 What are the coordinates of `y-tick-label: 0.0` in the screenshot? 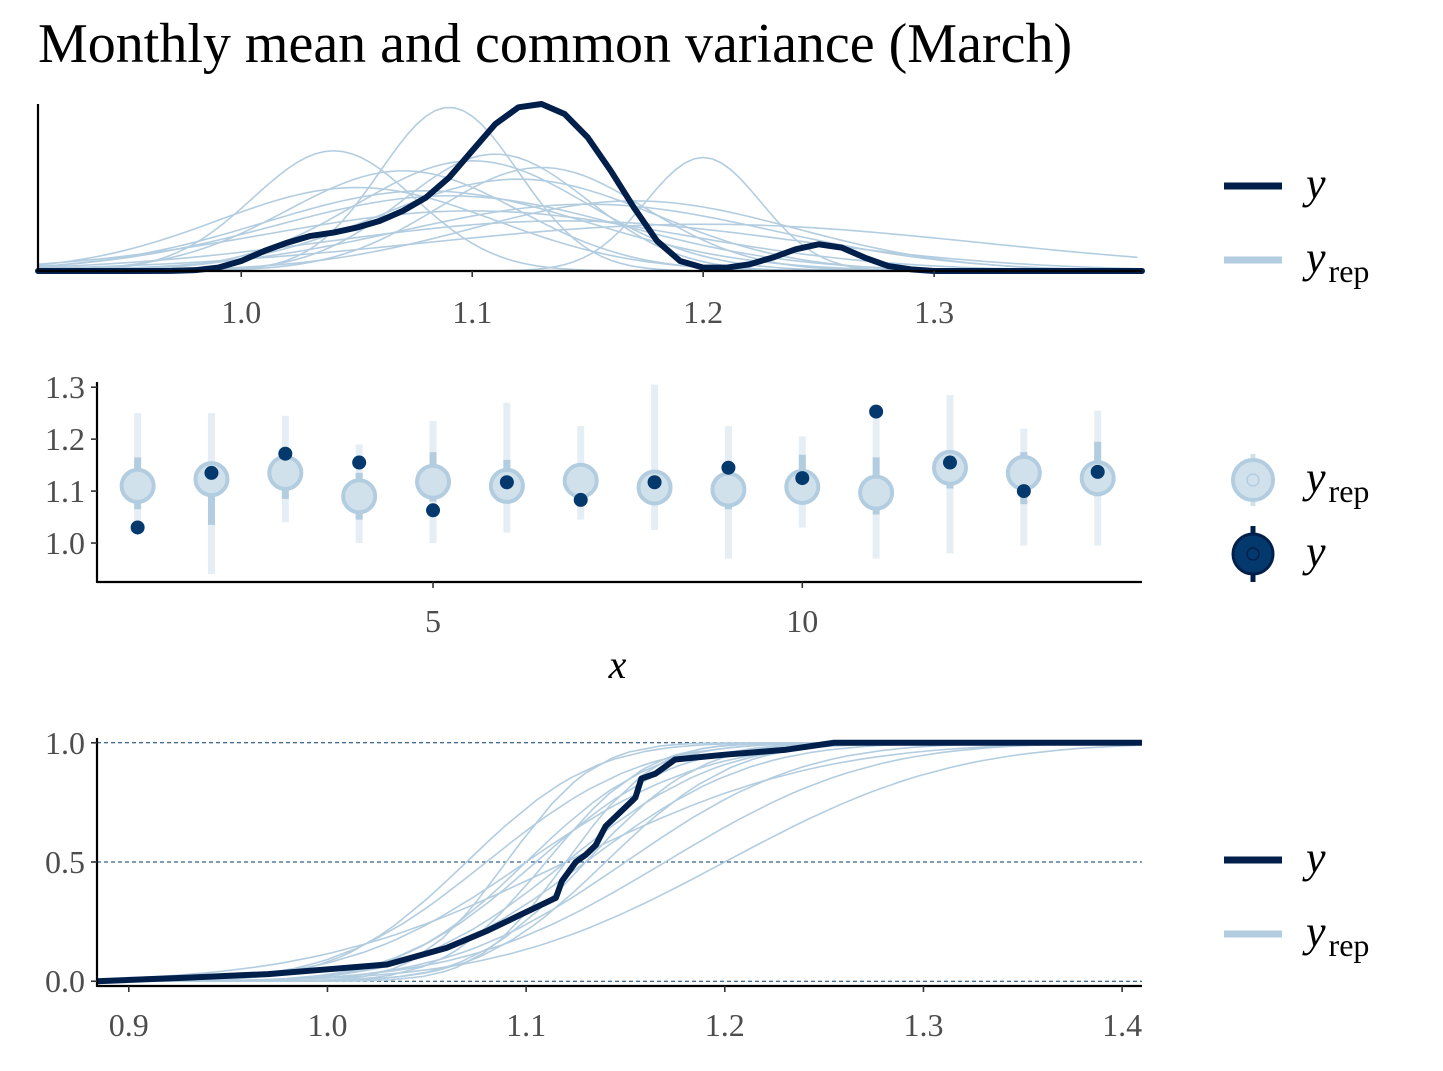 It's located at (65, 981).